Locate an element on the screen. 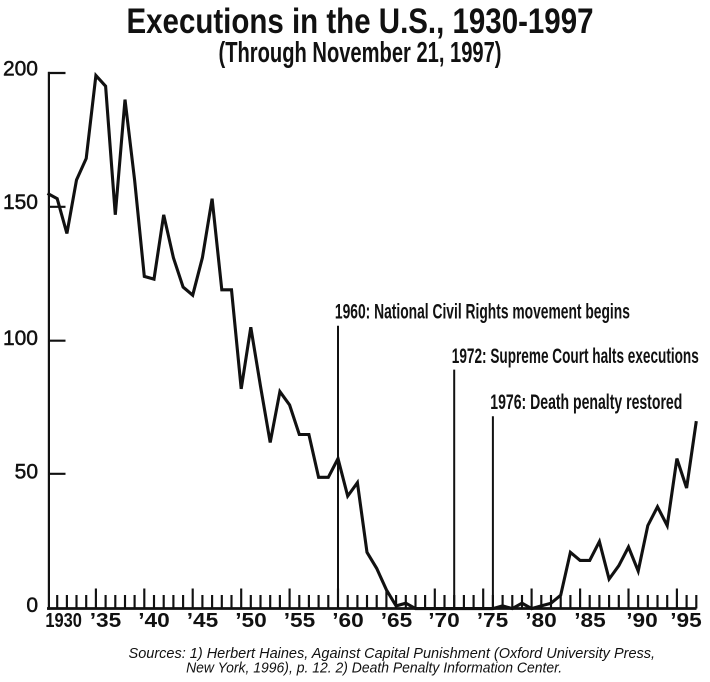 The height and width of the screenshot is (682, 710). svg-text: 150 is located at coordinates (20, 202).